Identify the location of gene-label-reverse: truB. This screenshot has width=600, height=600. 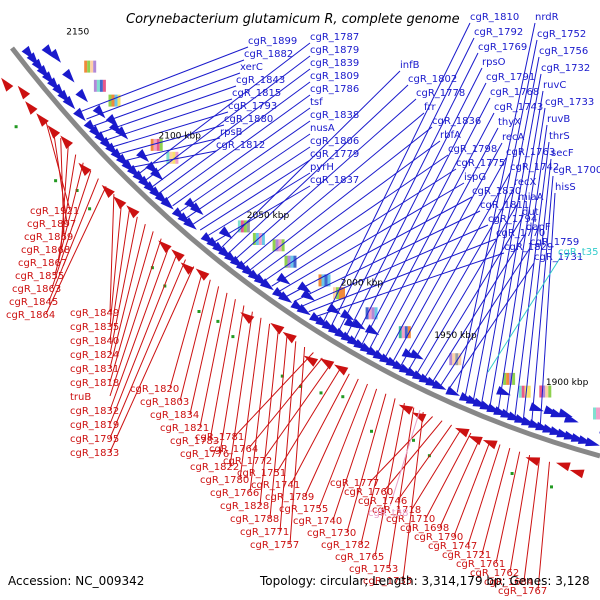
(80, 397).